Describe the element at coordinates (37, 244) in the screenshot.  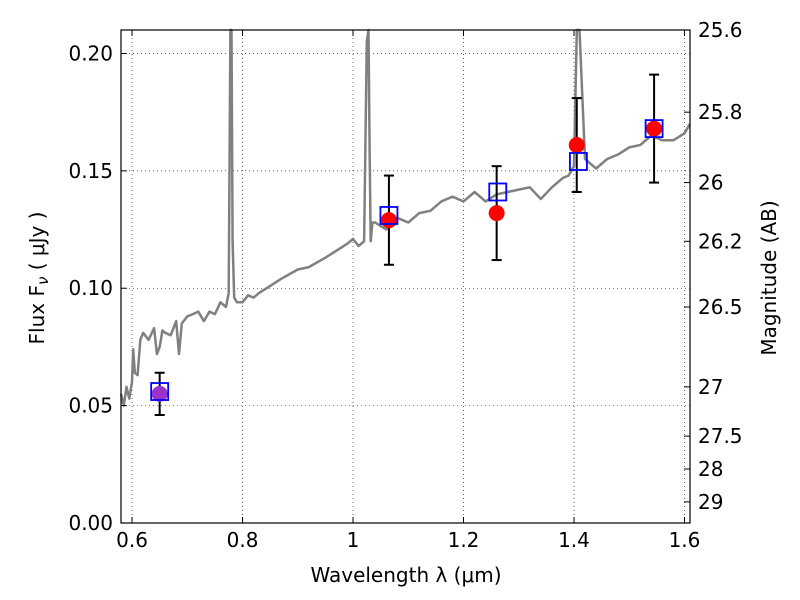
I see `y-axis-title-unit: ( μJy )` at that location.